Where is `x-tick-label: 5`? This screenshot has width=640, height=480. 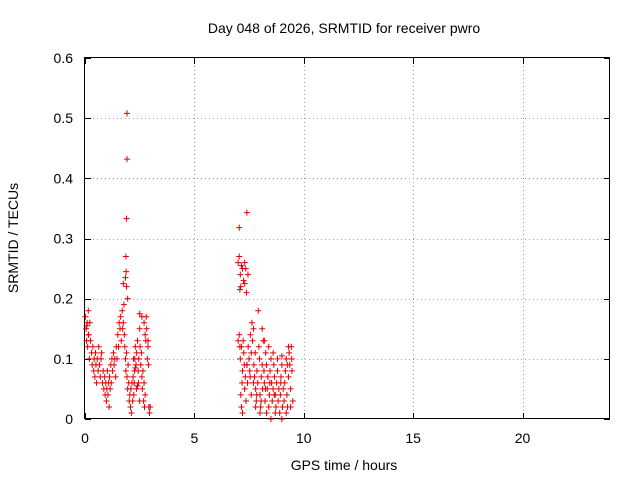
x-tick-label: 5 is located at coordinates (194, 438).